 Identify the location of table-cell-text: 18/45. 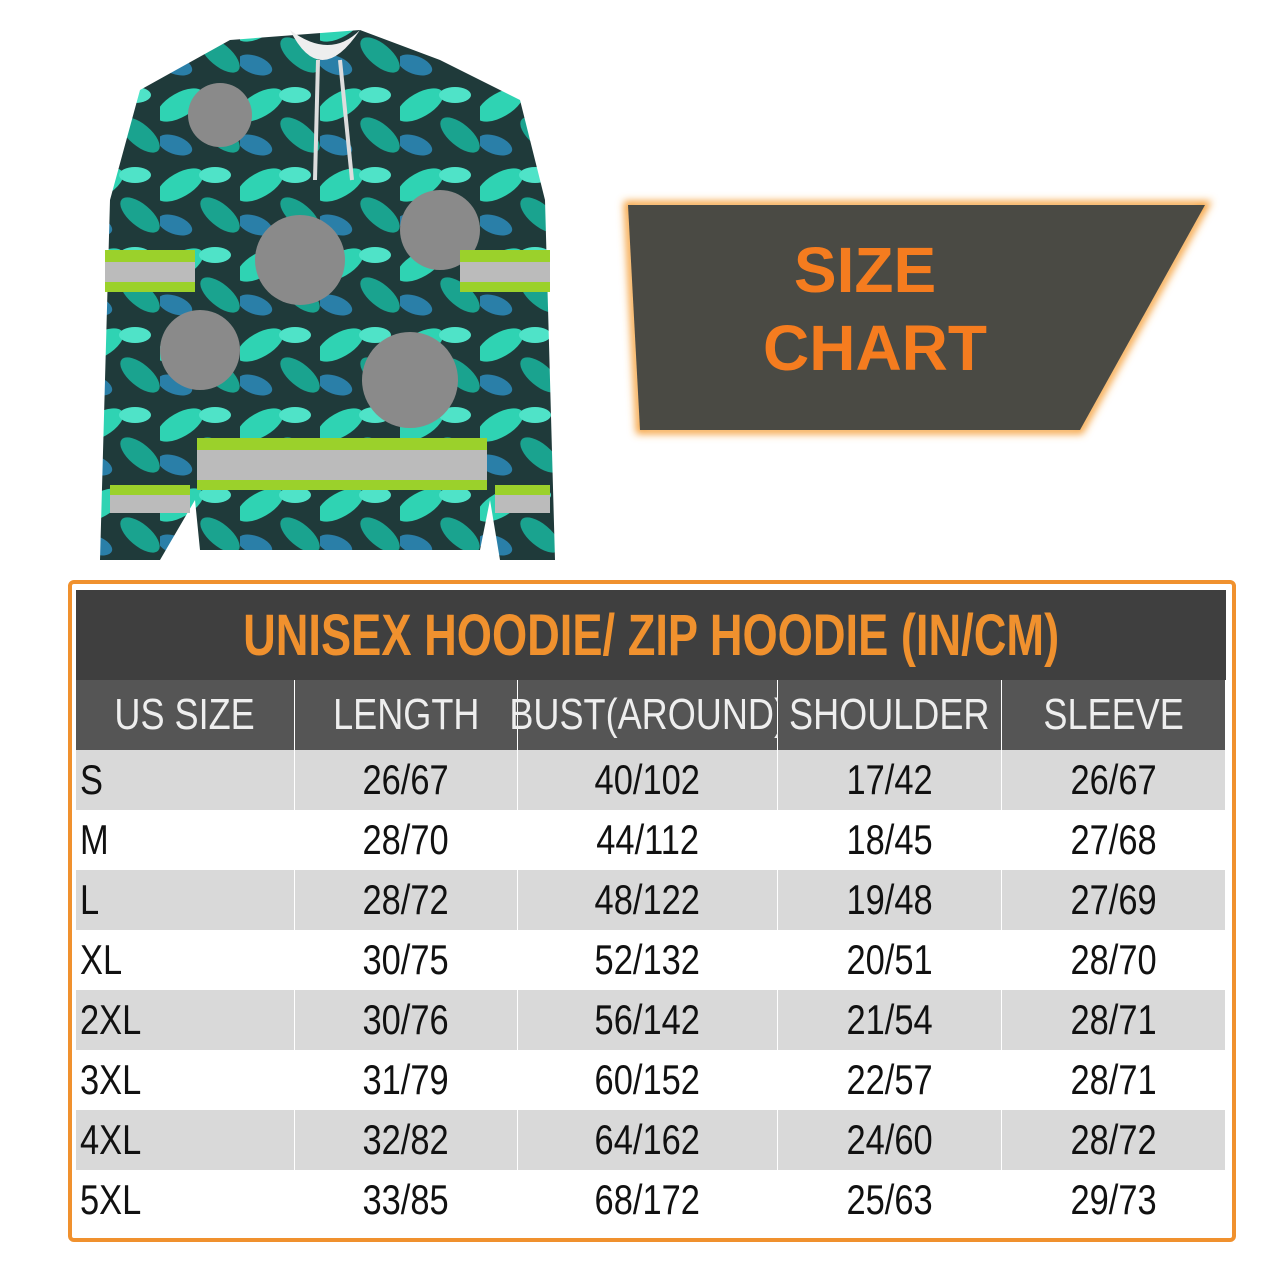
(889, 839).